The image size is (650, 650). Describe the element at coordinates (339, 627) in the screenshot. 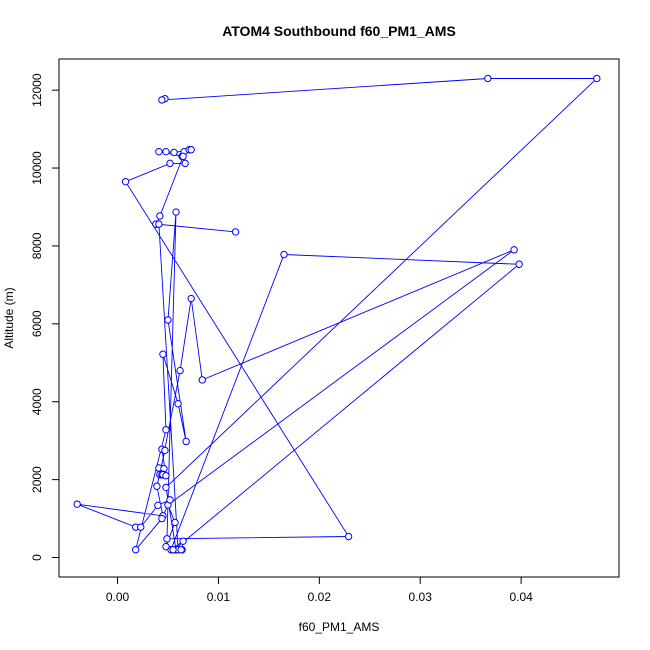

I see `x-axis-label: f60_PM1_AMS` at that location.